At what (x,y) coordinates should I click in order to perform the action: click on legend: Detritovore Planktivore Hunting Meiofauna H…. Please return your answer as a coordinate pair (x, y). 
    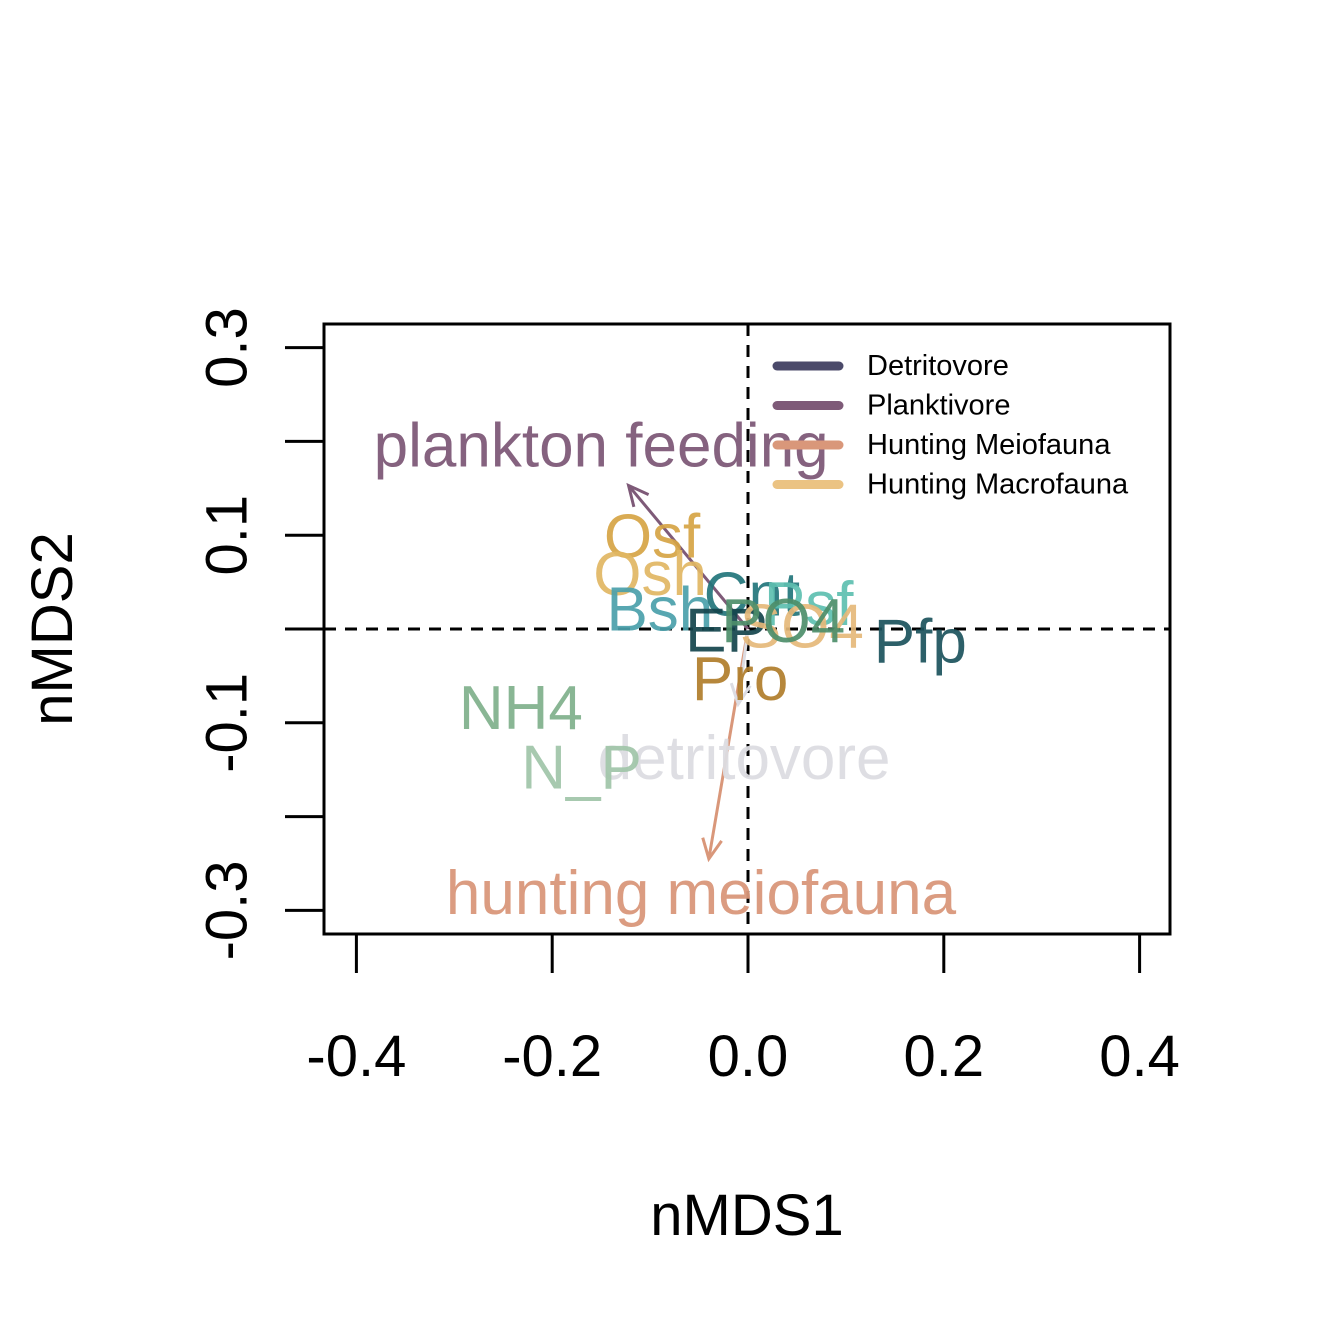
    Looking at the image, I should click on (950, 425).